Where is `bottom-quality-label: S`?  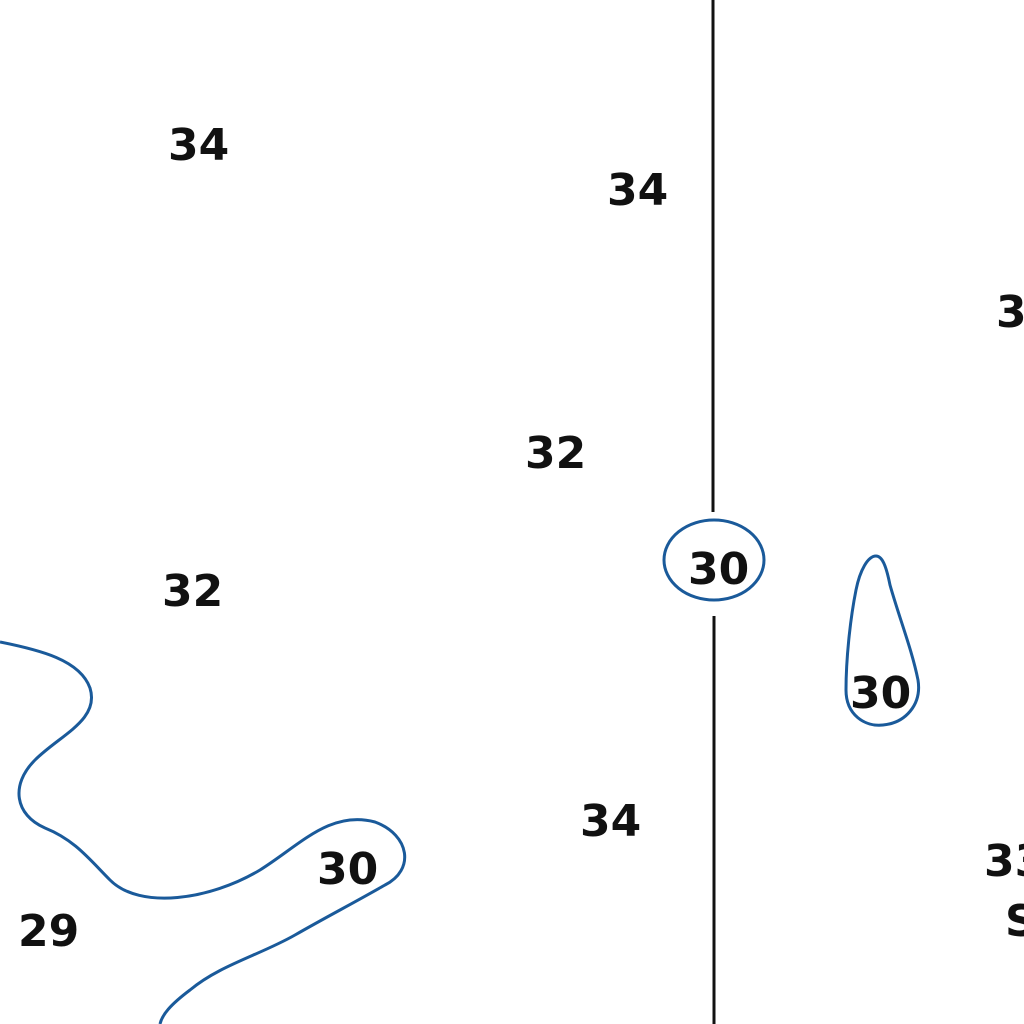 bottom-quality-label: S is located at coordinates (1014, 921).